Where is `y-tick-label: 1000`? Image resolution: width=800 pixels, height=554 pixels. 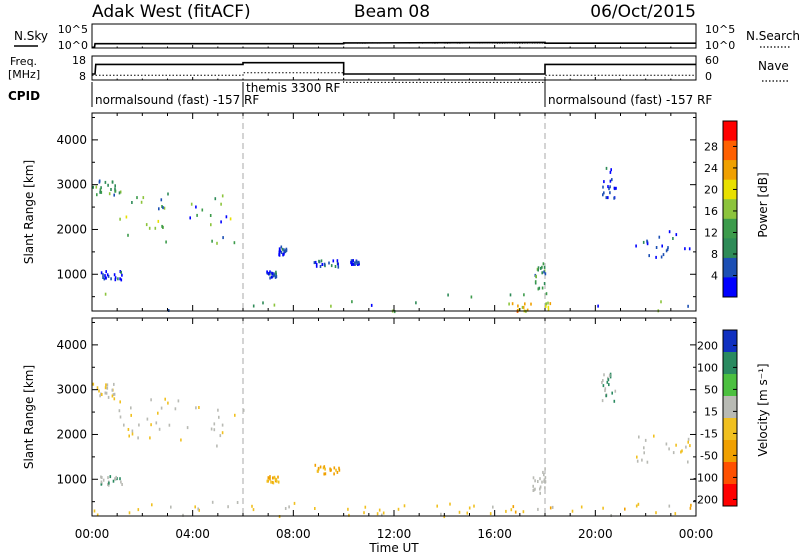 y-tick-label: 1000 is located at coordinates (71, 274).